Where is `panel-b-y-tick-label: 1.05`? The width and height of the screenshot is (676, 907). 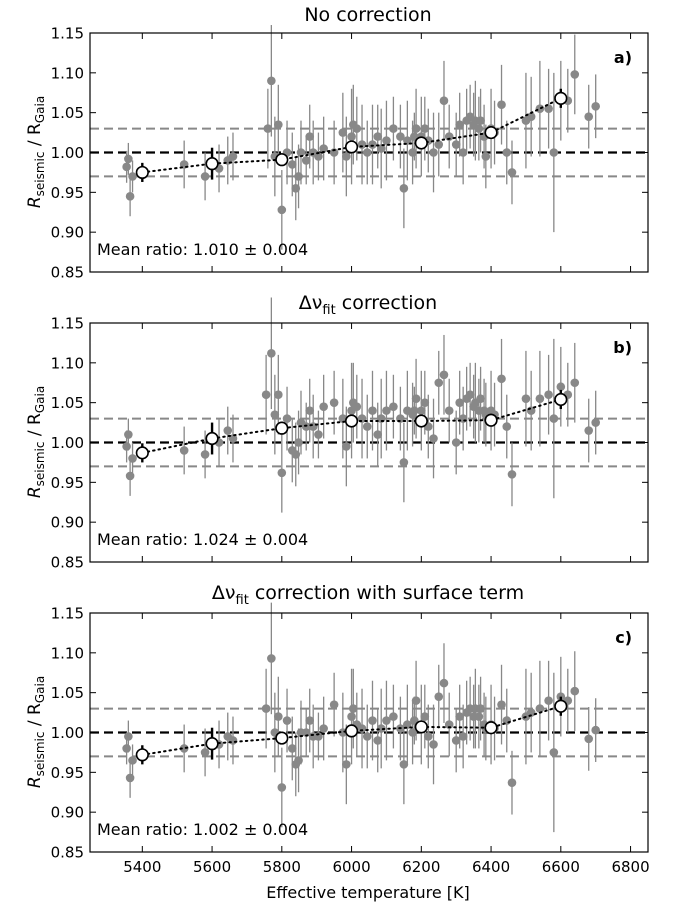
panel-b-y-tick-label: 1.05 is located at coordinates (67, 403).